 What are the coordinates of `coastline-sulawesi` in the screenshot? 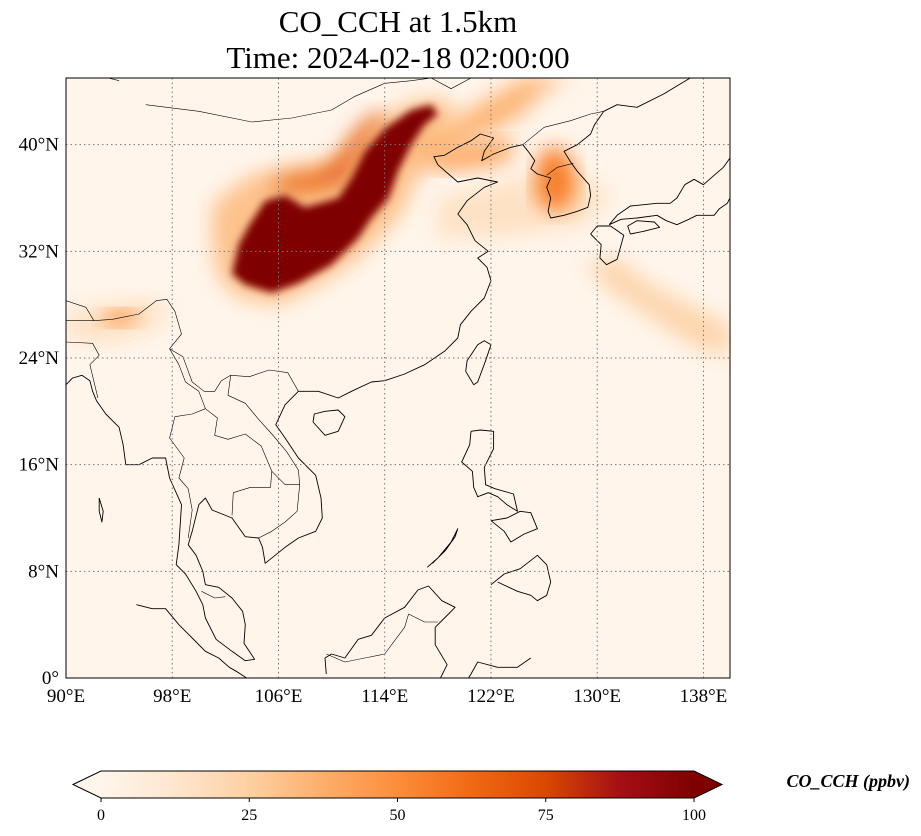 It's located at (500, 667).